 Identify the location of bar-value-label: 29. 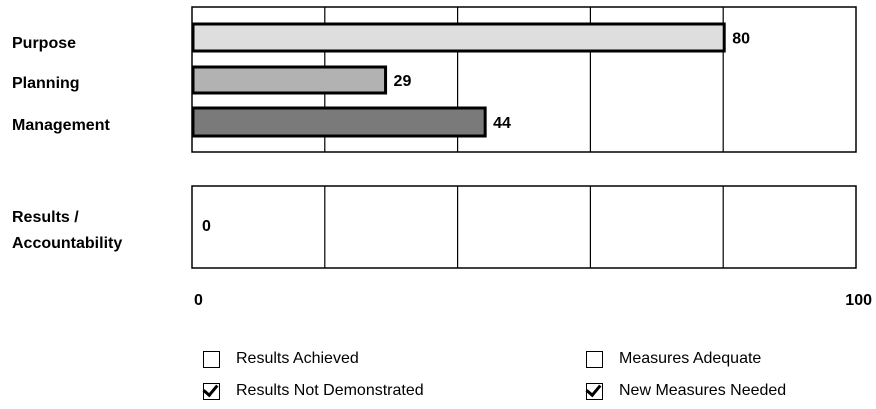
(403, 81).